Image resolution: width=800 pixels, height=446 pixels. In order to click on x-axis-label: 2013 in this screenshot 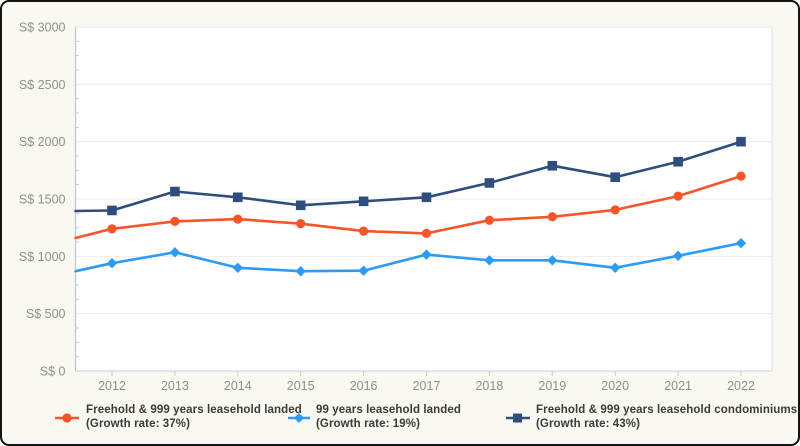, I will do `click(175, 386)`.